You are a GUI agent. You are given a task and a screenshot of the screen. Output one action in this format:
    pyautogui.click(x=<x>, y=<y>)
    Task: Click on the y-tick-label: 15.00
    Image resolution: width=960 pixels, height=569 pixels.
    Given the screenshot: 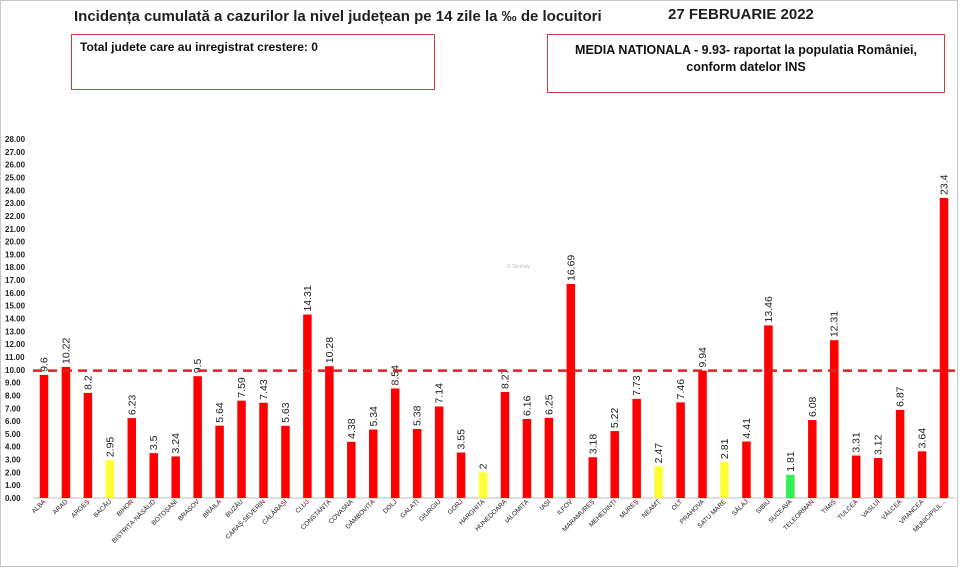 What is the action you would take?
    pyautogui.click(x=15, y=306)
    